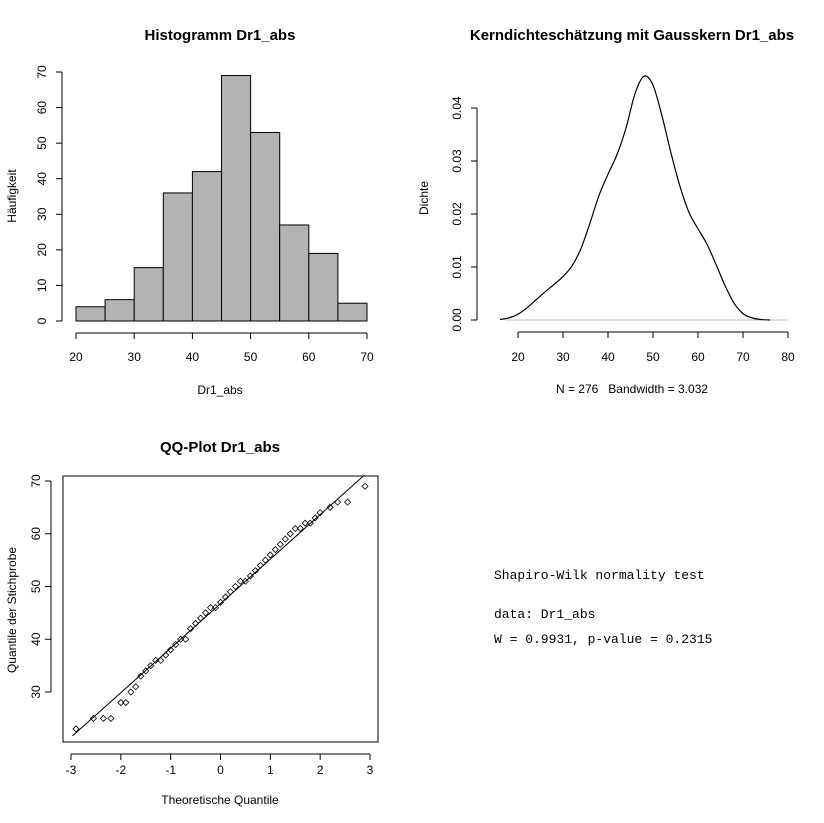 The height and width of the screenshot is (823, 824). I want to click on histogram-x-tick-label: 20, so click(76, 357).